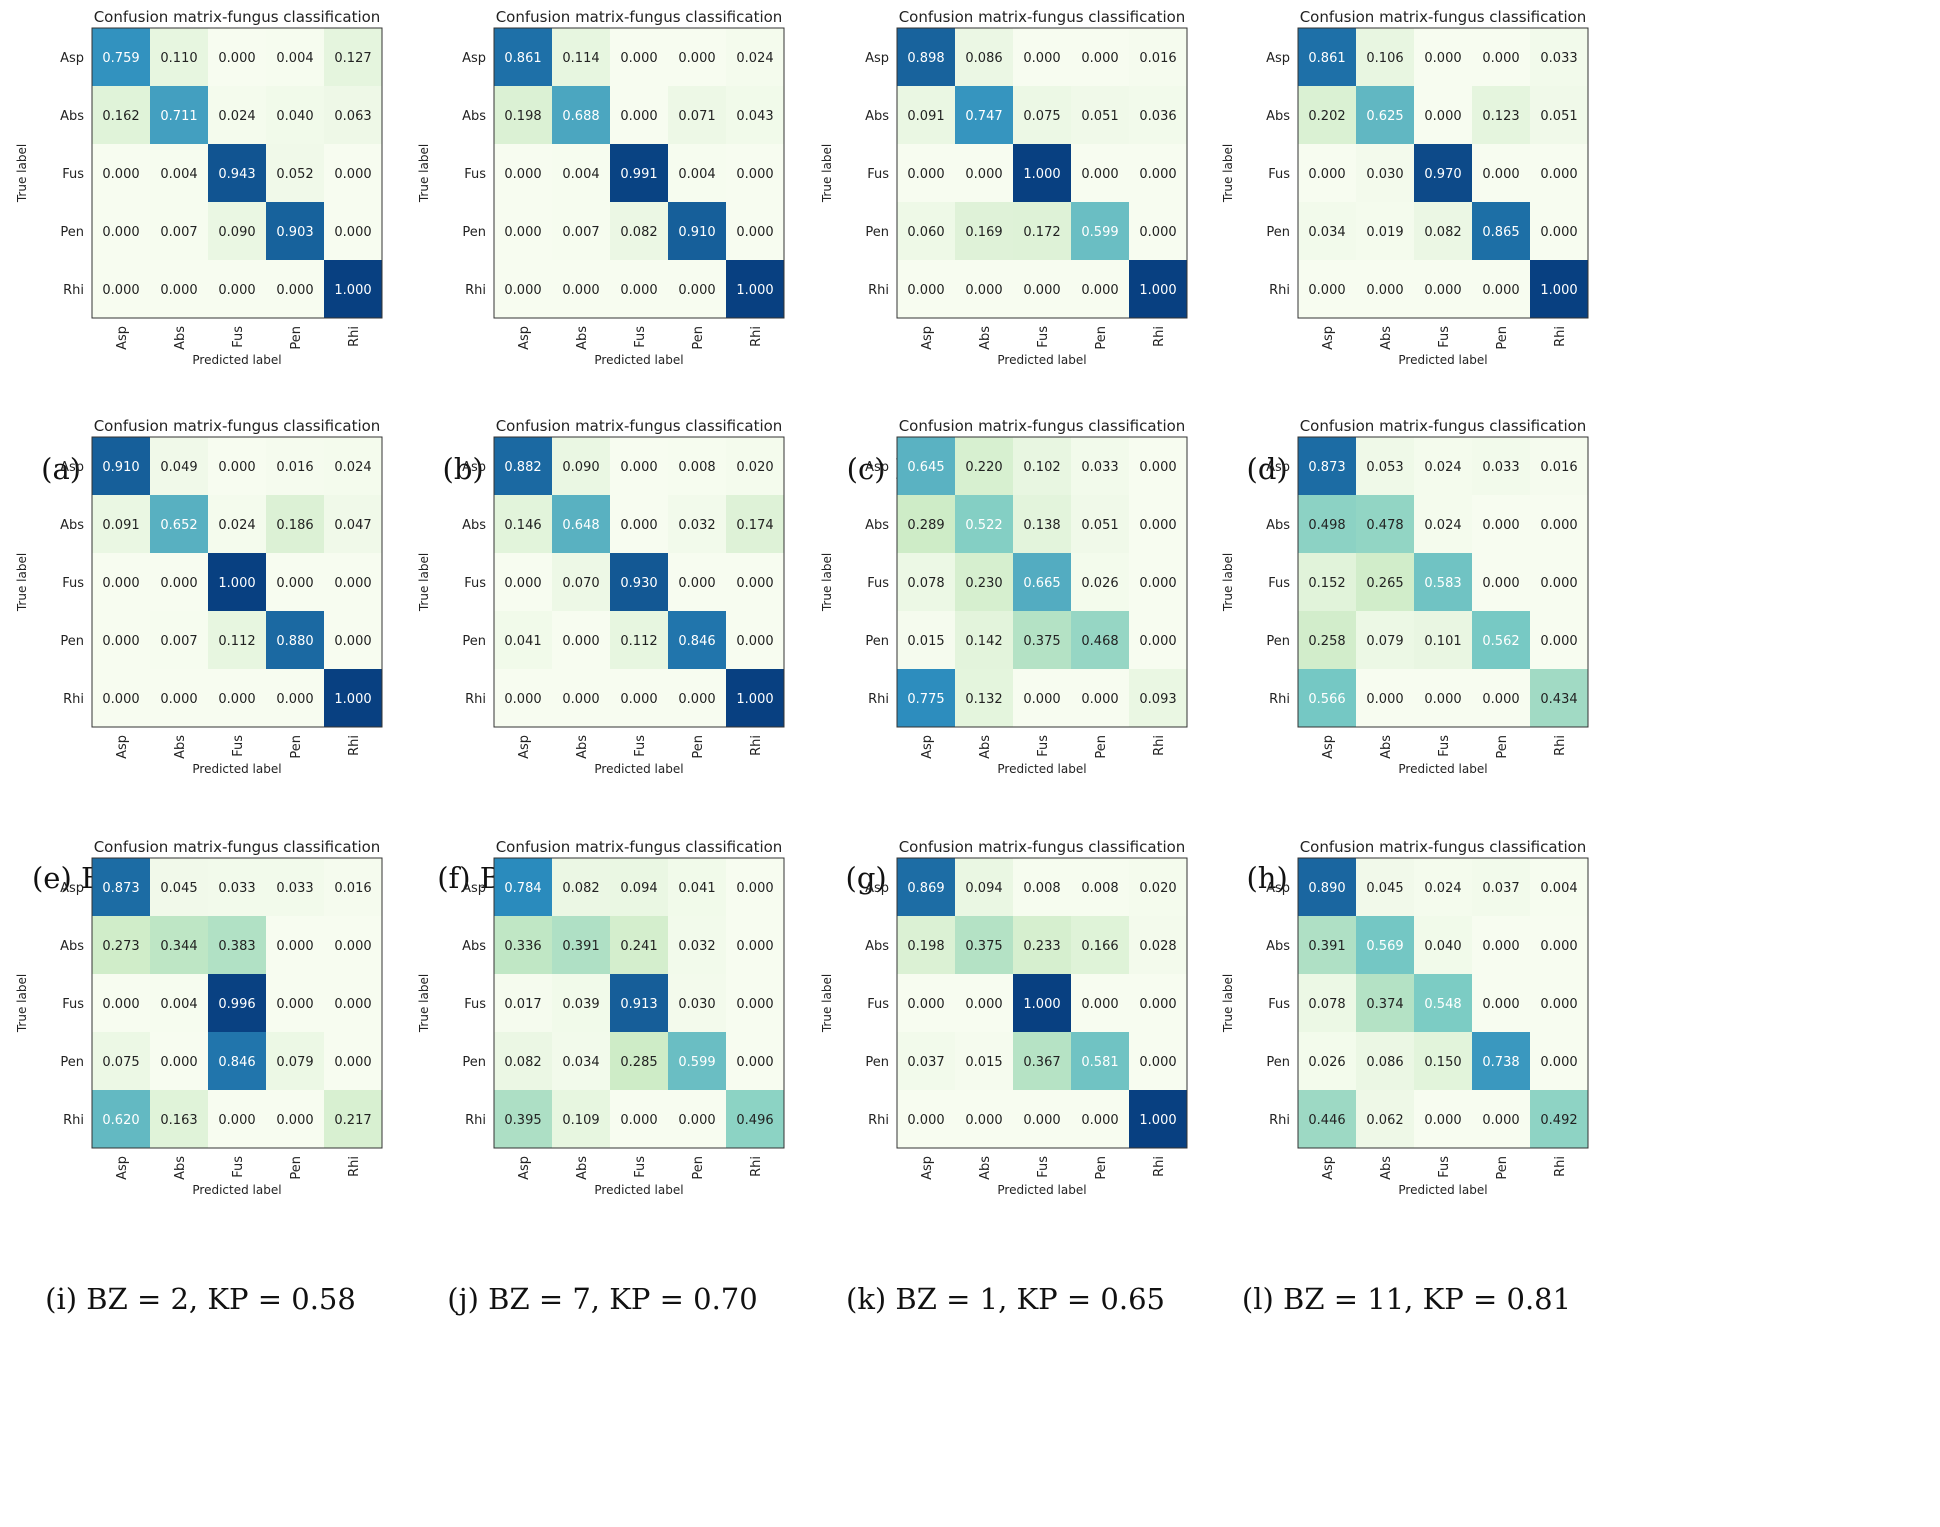 Image resolution: width=1940 pixels, height=1527 pixels. Describe the element at coordinates (352, 699) in the screenshot. I see `cell-value: 1.000` at that location.